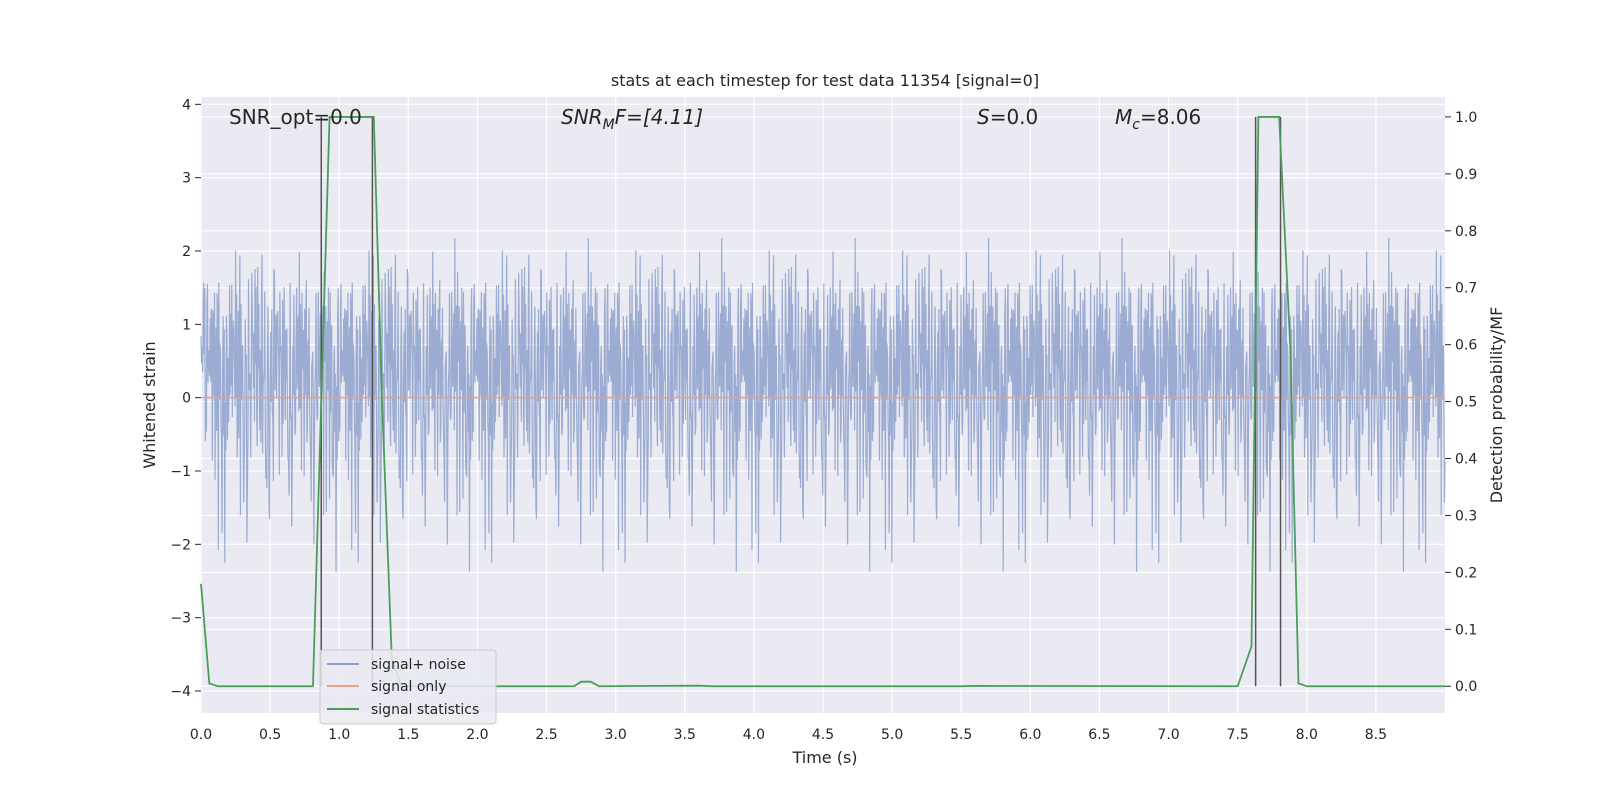 Image resolution: width=1600 pixels, height=800 pixels. I want to click on y-right-tick-label: 0.3, so click(1466, 516).